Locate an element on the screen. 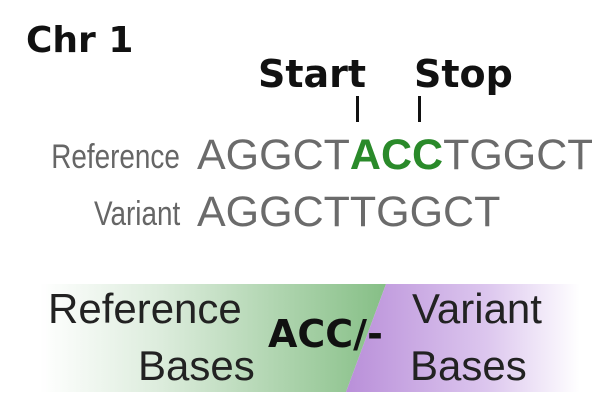 Image resolution: width=592 pixels, height=419 pixels. start-marker-label: Start is located at coordinates (312, 74).